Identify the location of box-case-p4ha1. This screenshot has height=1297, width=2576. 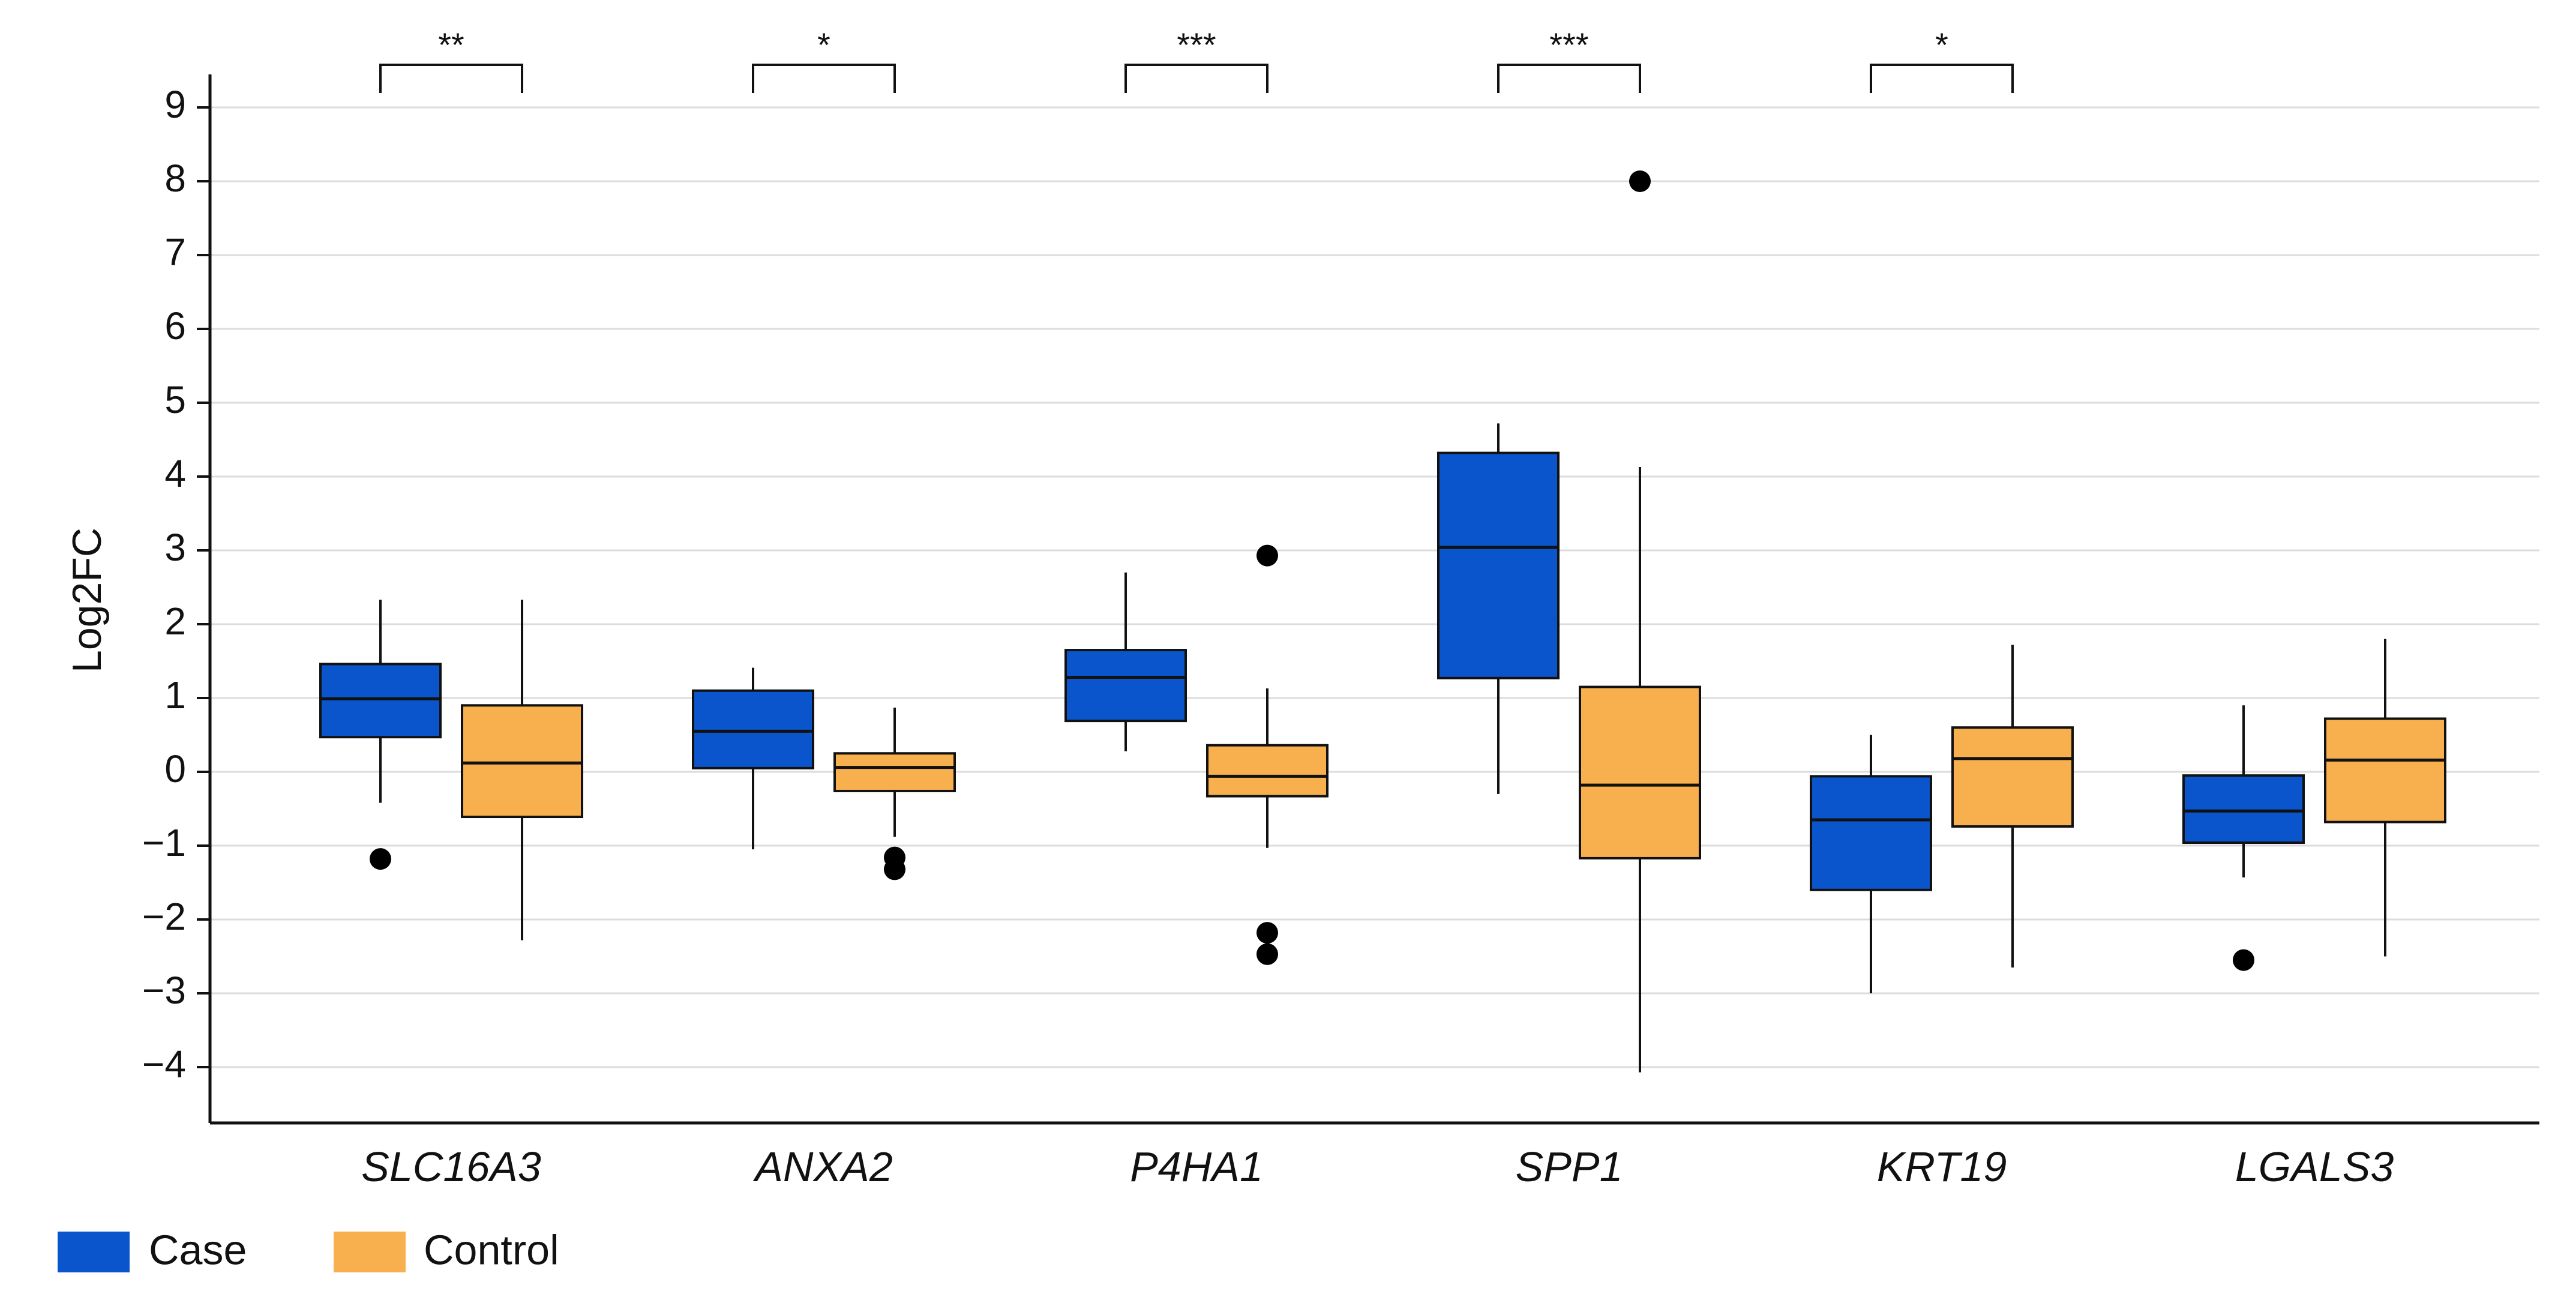
(1125, 661).